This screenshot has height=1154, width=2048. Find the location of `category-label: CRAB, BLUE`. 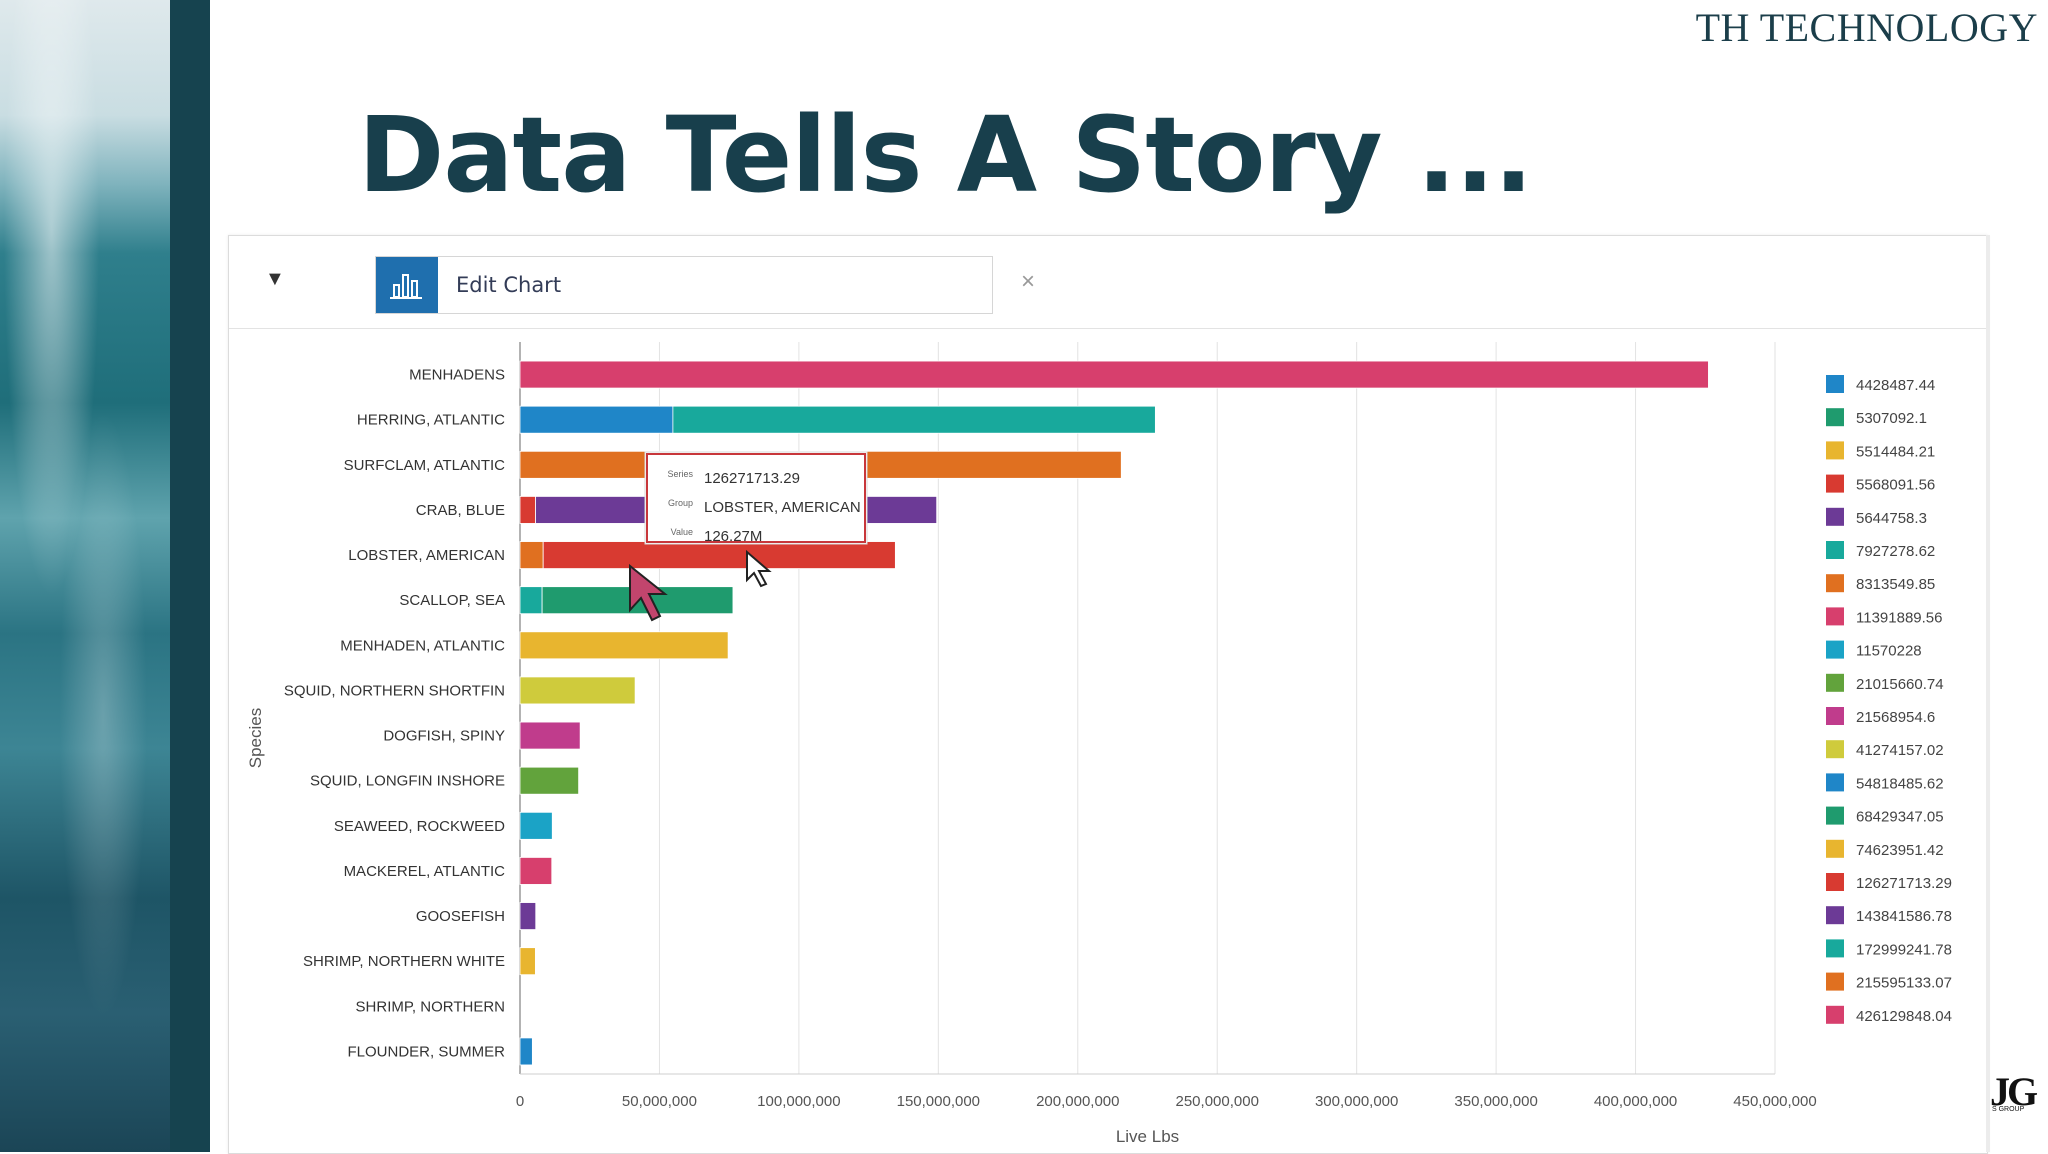

category-label: CRAB, BLUE is located at coordinates (460, 510).